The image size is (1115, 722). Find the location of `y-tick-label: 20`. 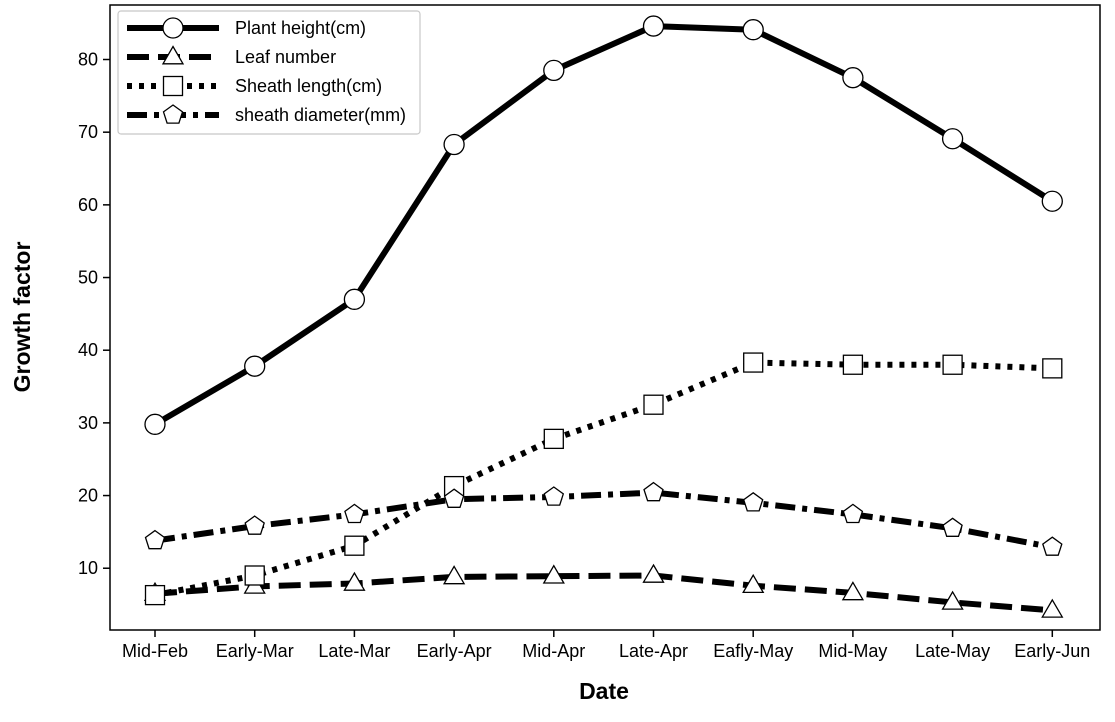

y-tick-label: 20 is located at coordinates (88, 496).